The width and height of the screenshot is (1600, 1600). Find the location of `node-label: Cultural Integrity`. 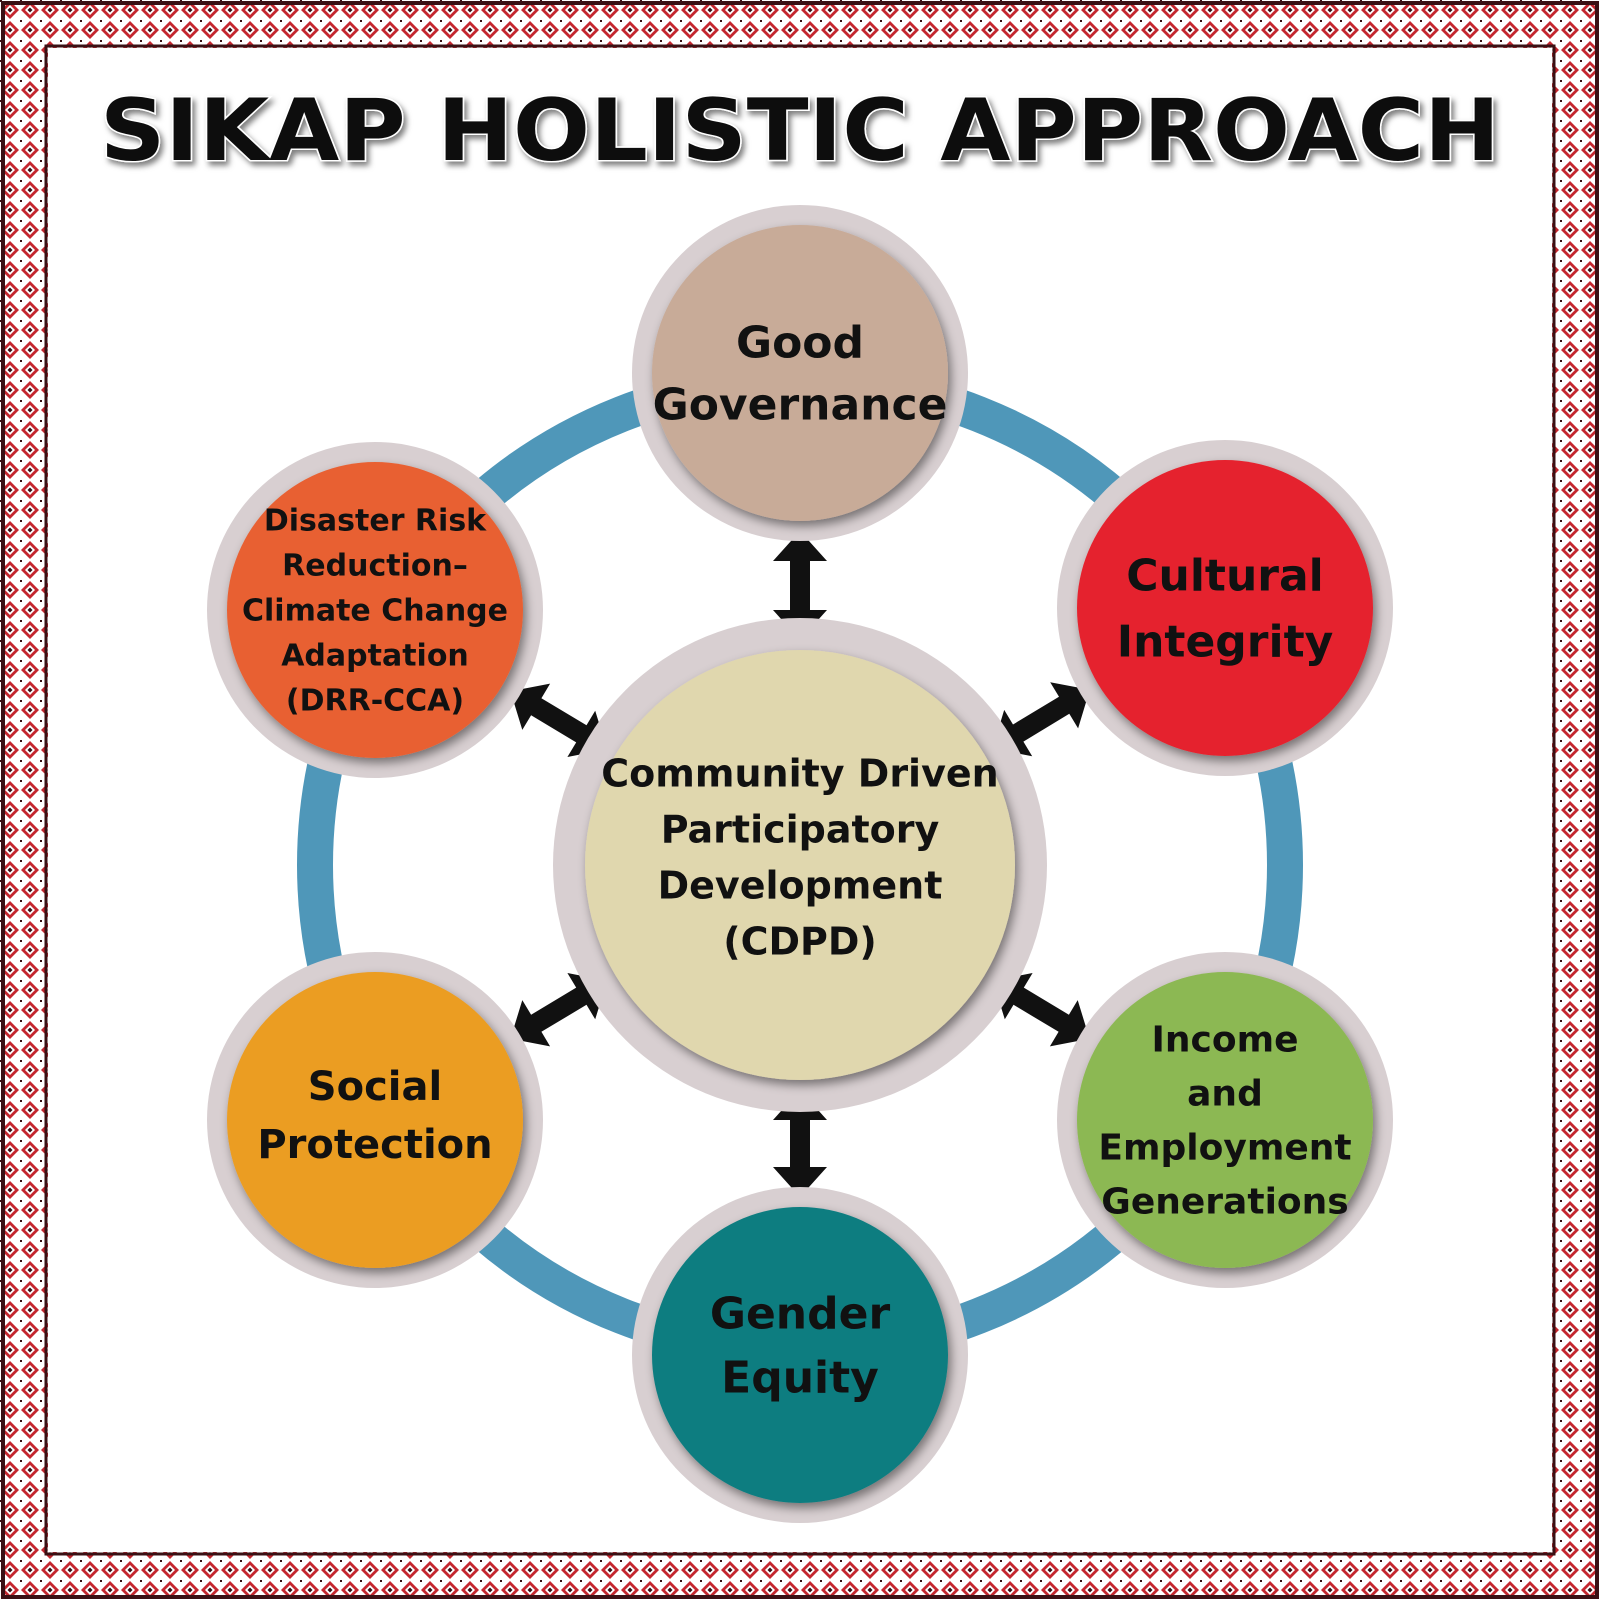

node-label: Cultural Integrity is located at coordinates (1225, 608).